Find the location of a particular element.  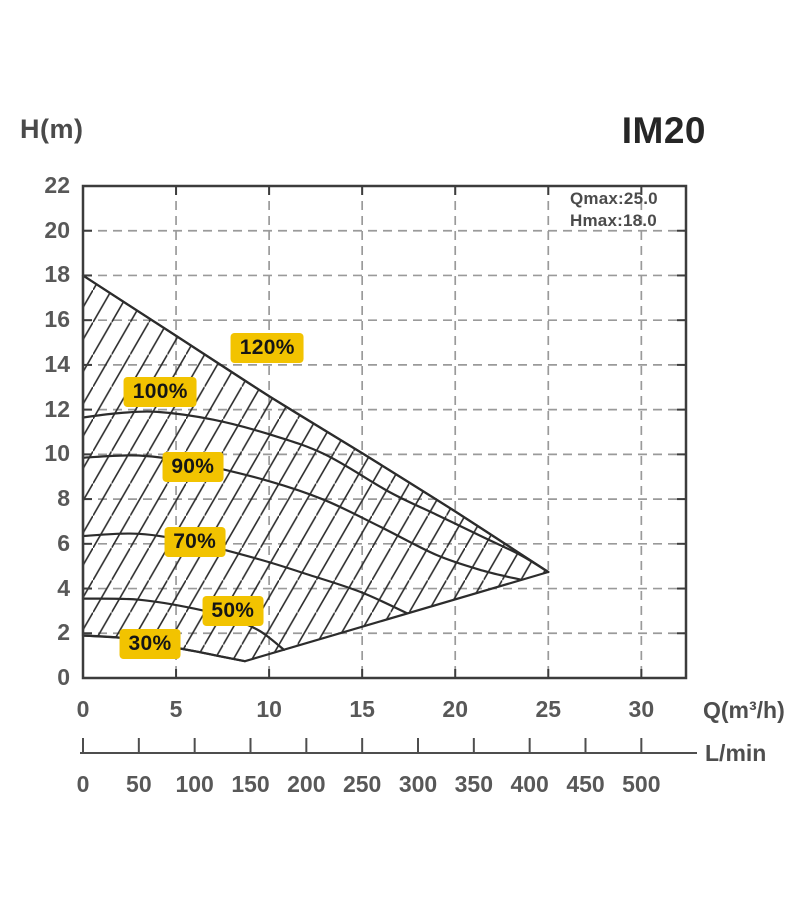

x-tick-label-15: 15 is located at coordinates (362, 709).